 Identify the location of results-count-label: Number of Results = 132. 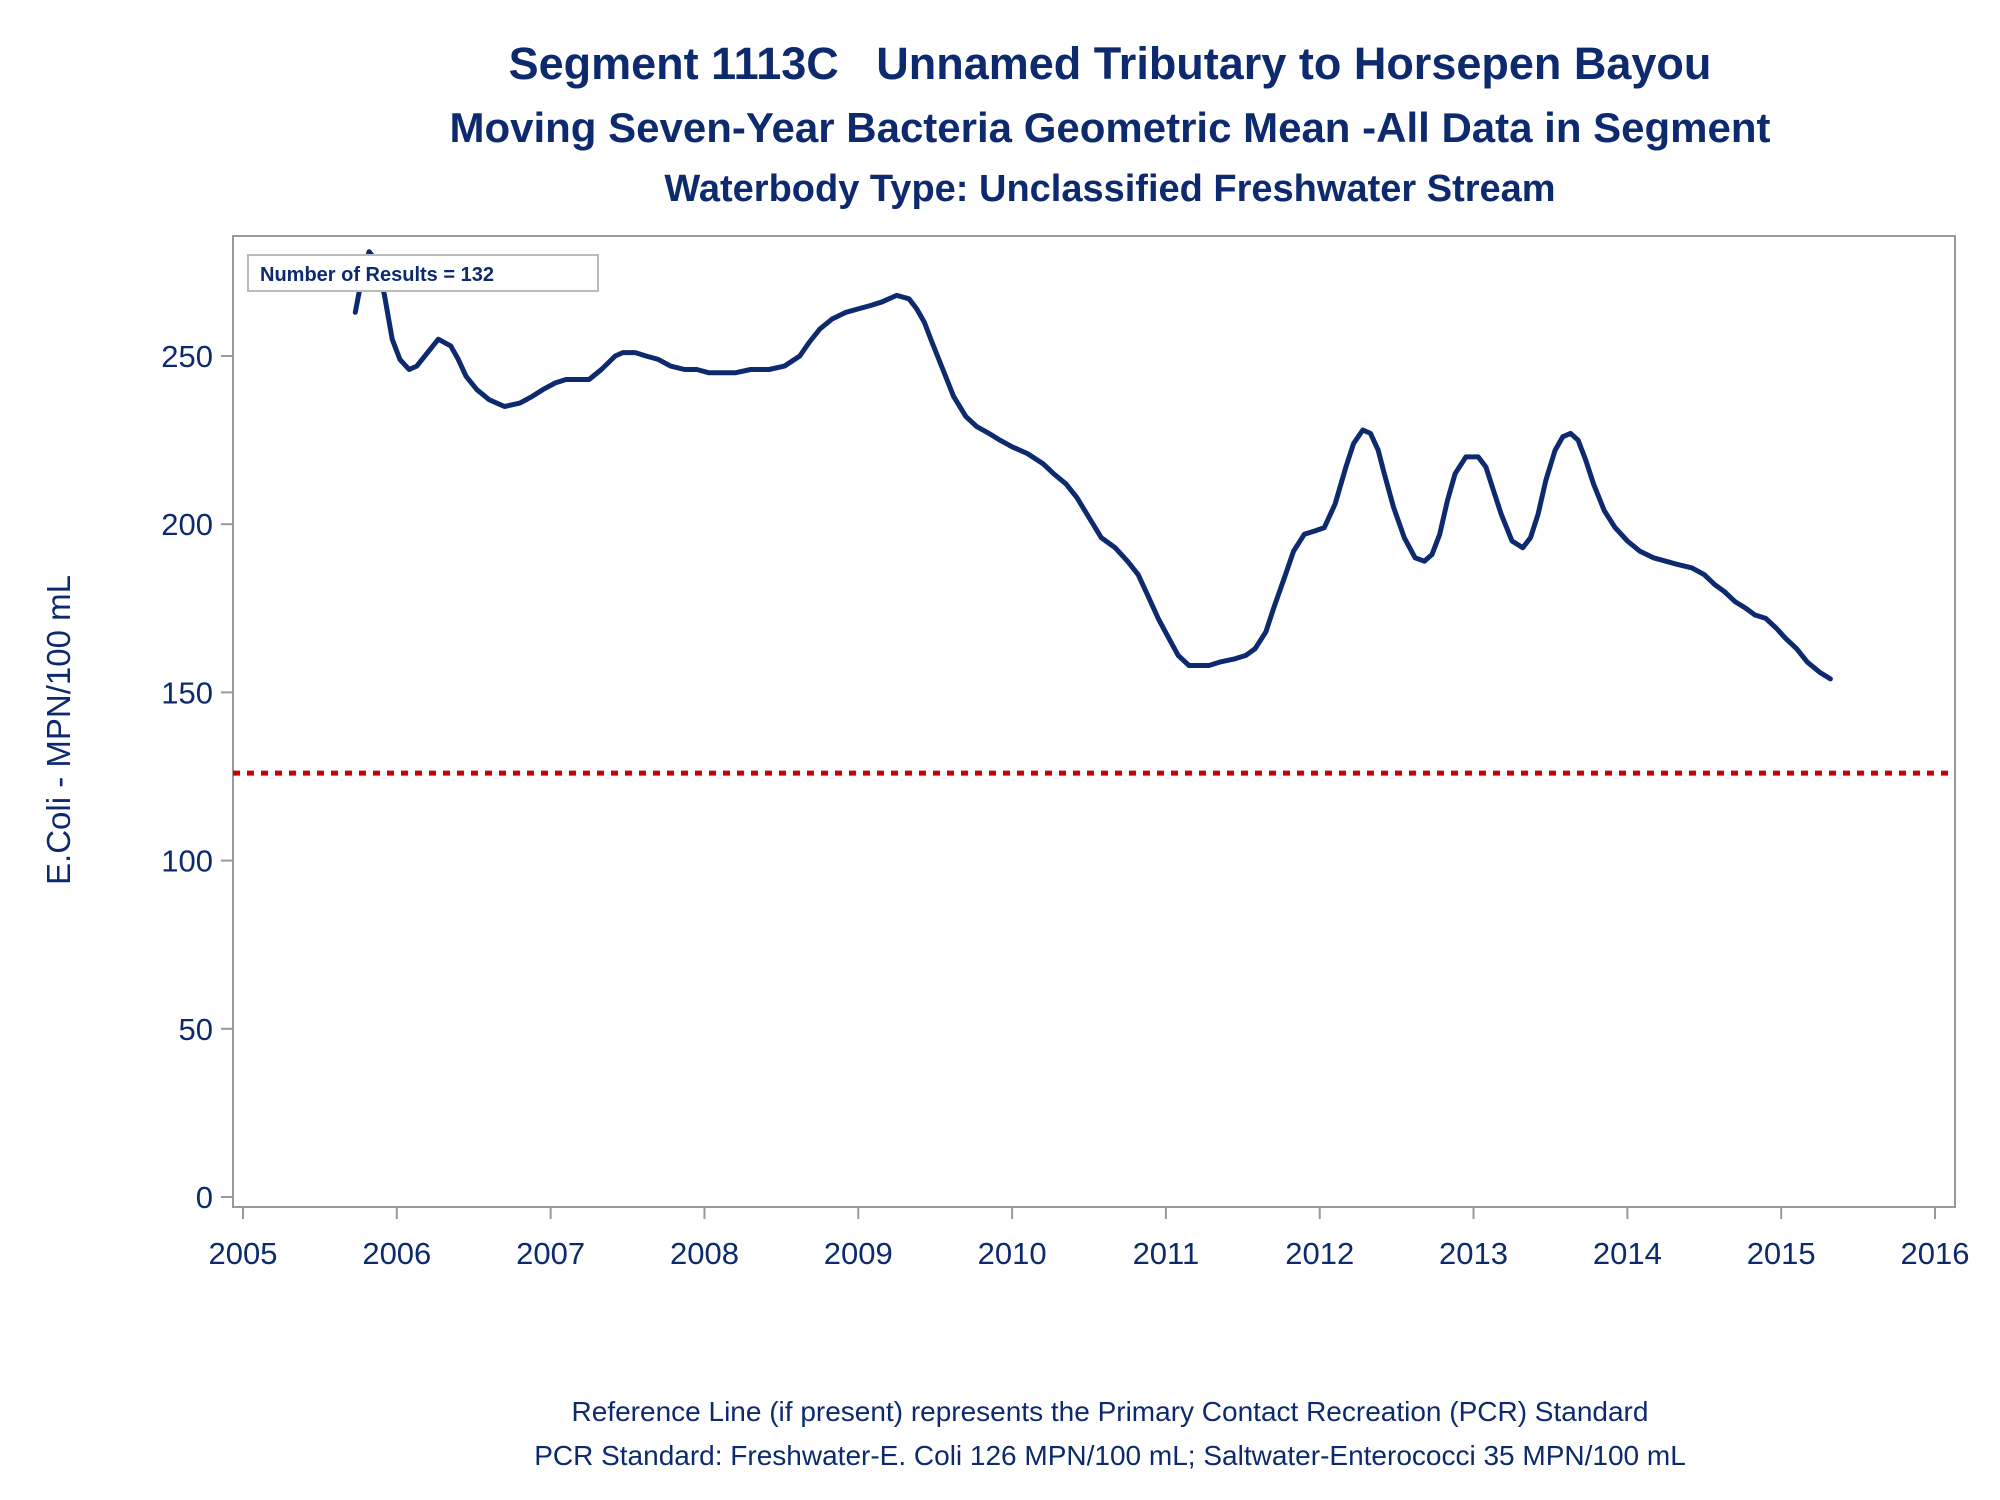
(377, 275).